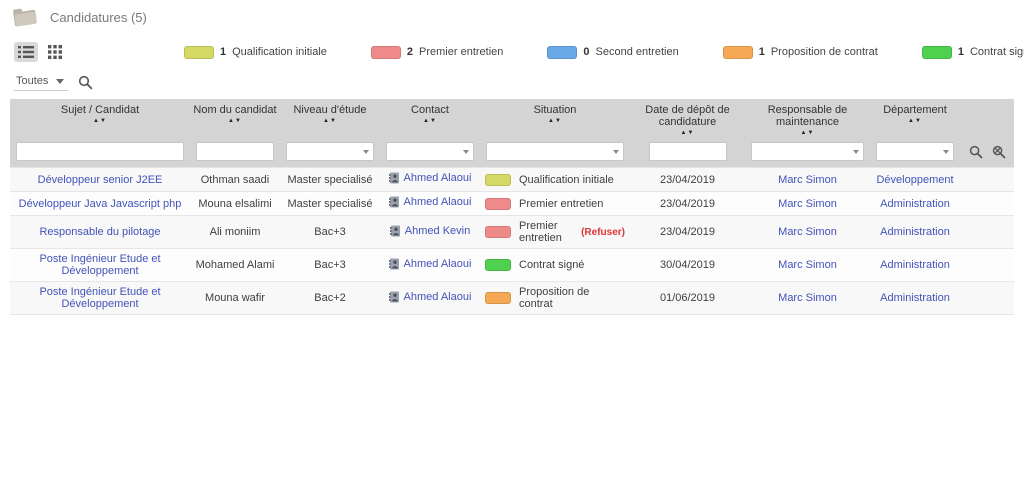 This screenshot has height=487, width=1024. I want to click on folder-icon, so click(25, 16).